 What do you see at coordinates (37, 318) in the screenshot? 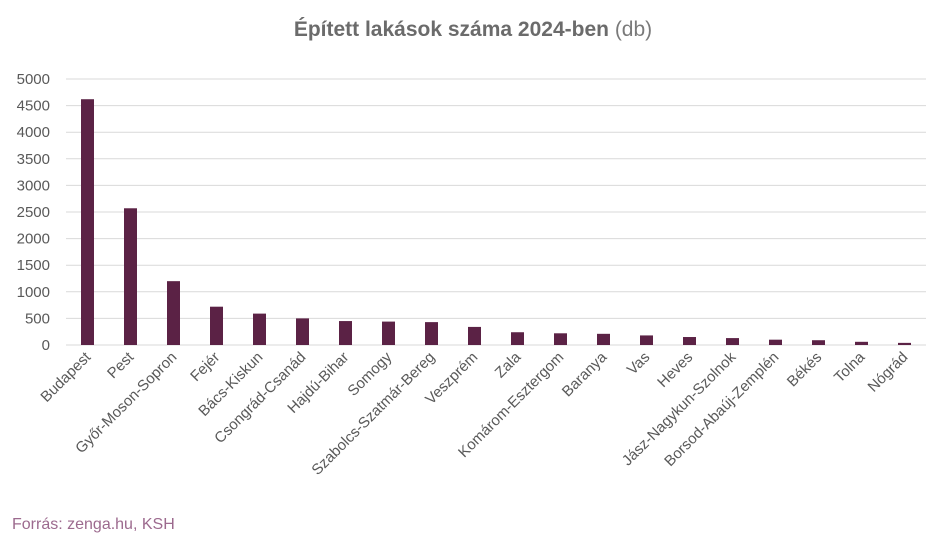
I see `y-tick-label: 500` at bounding box center [37, 318].